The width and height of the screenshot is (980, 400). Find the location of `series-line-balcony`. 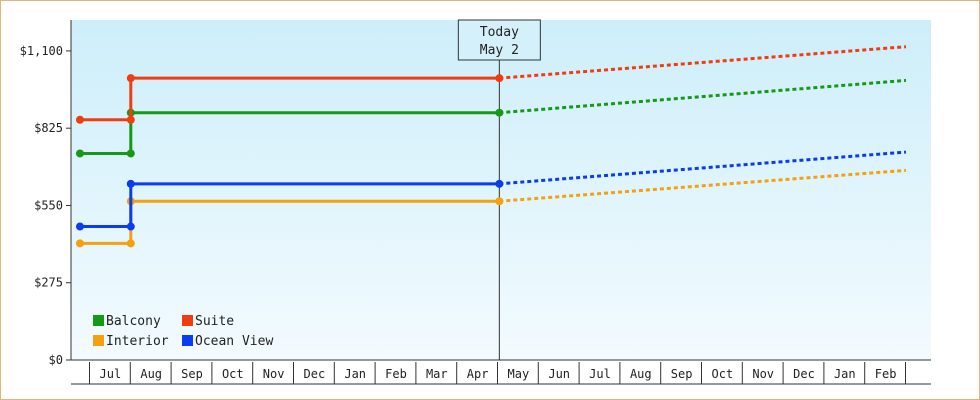

series-line-balcony is located at coordinates (289, 133).